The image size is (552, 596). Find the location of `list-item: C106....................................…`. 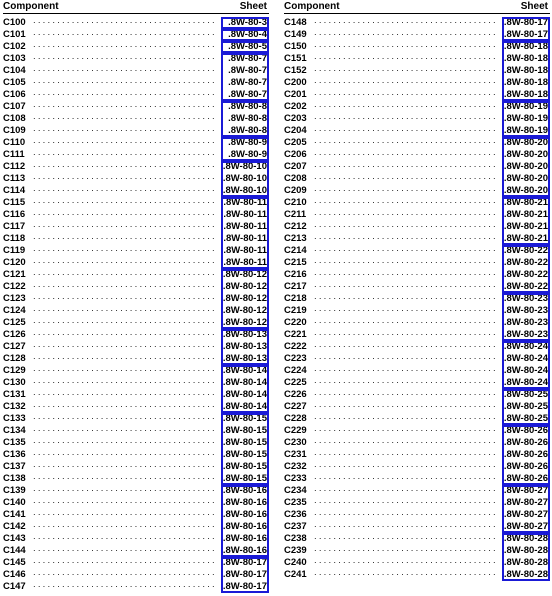

list-item: C106....................................… is located at coordinates (136, 94).